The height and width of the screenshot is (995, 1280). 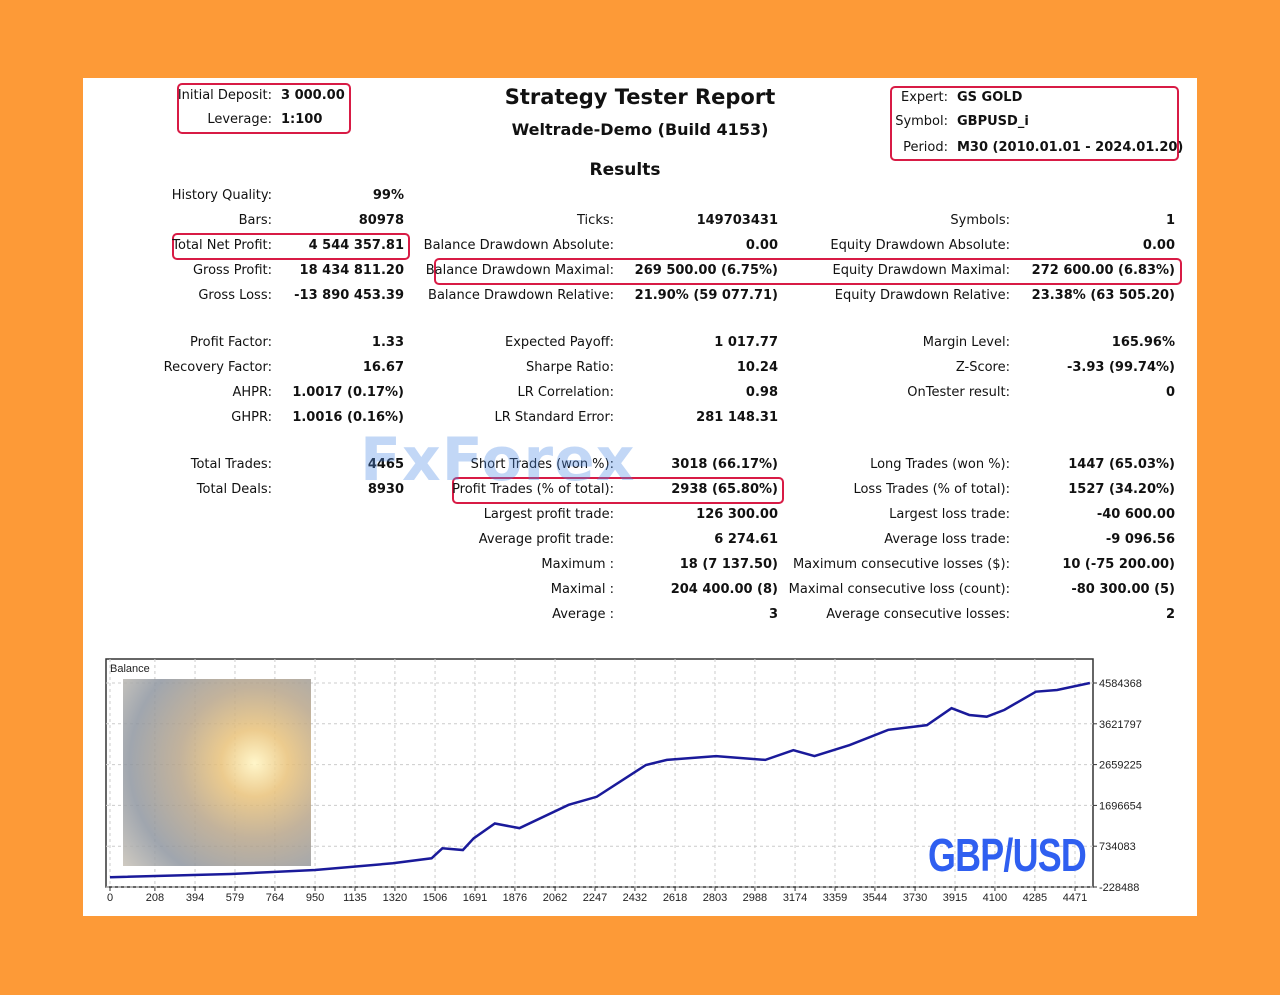 What do you see at coordinates (515, 898) in the screenshot?
I see `x-tick-label: 1876` at bounding box center [515, 898].